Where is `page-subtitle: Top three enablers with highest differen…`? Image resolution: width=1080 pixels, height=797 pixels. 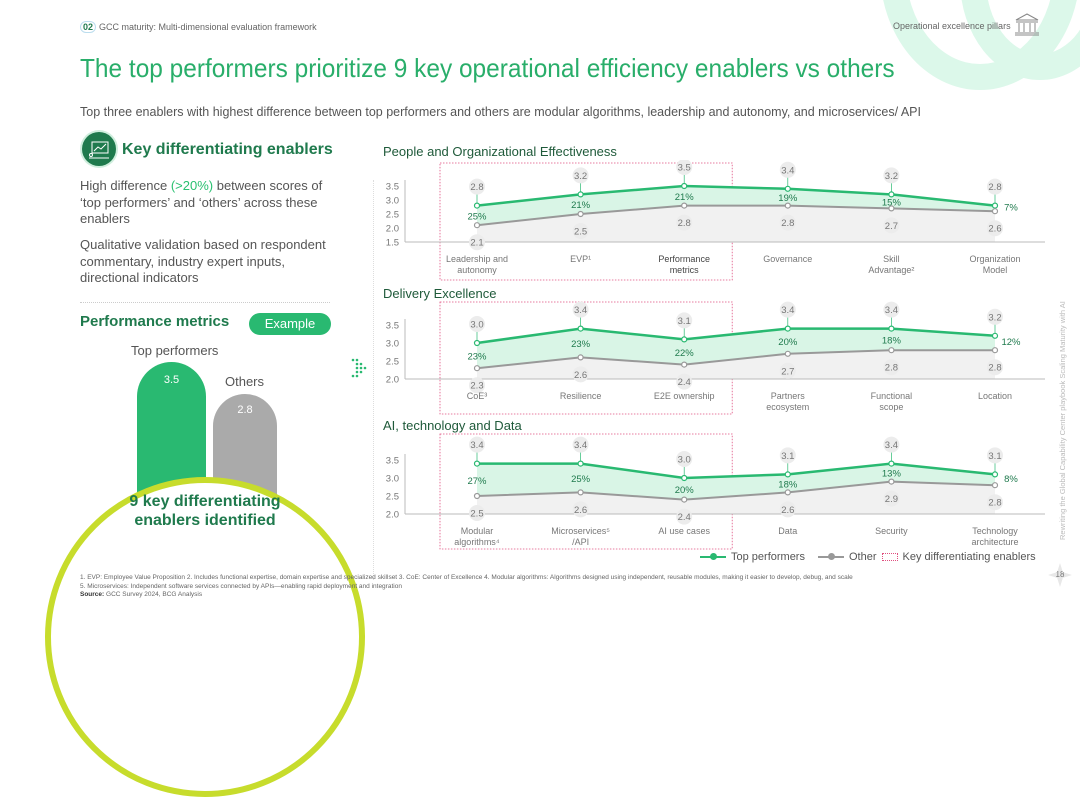 page-subtitle: Top three enablers with highest differen… is located at coordinates (500, 112).